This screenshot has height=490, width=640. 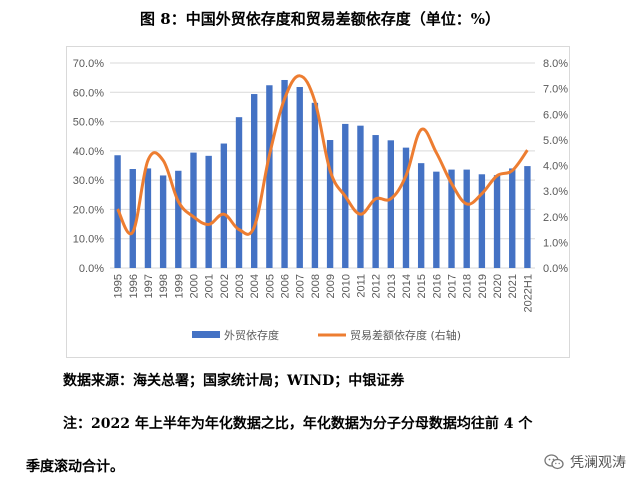 I want to click on x-tick-label: 2006, so click(x=286, y=286).